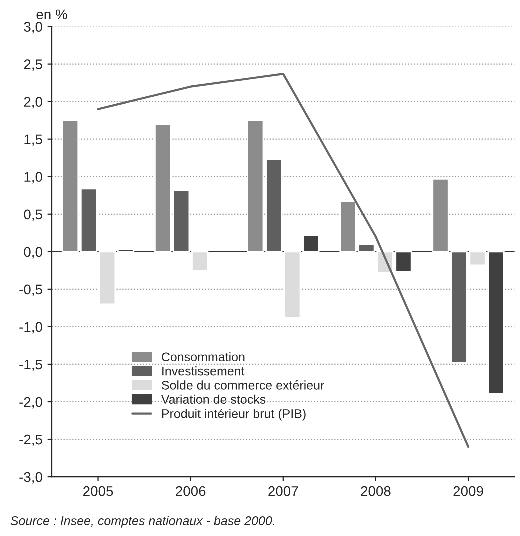 The image size is (520, 536). I want to click on y-tick-label: -1,0, so click(31, 328).